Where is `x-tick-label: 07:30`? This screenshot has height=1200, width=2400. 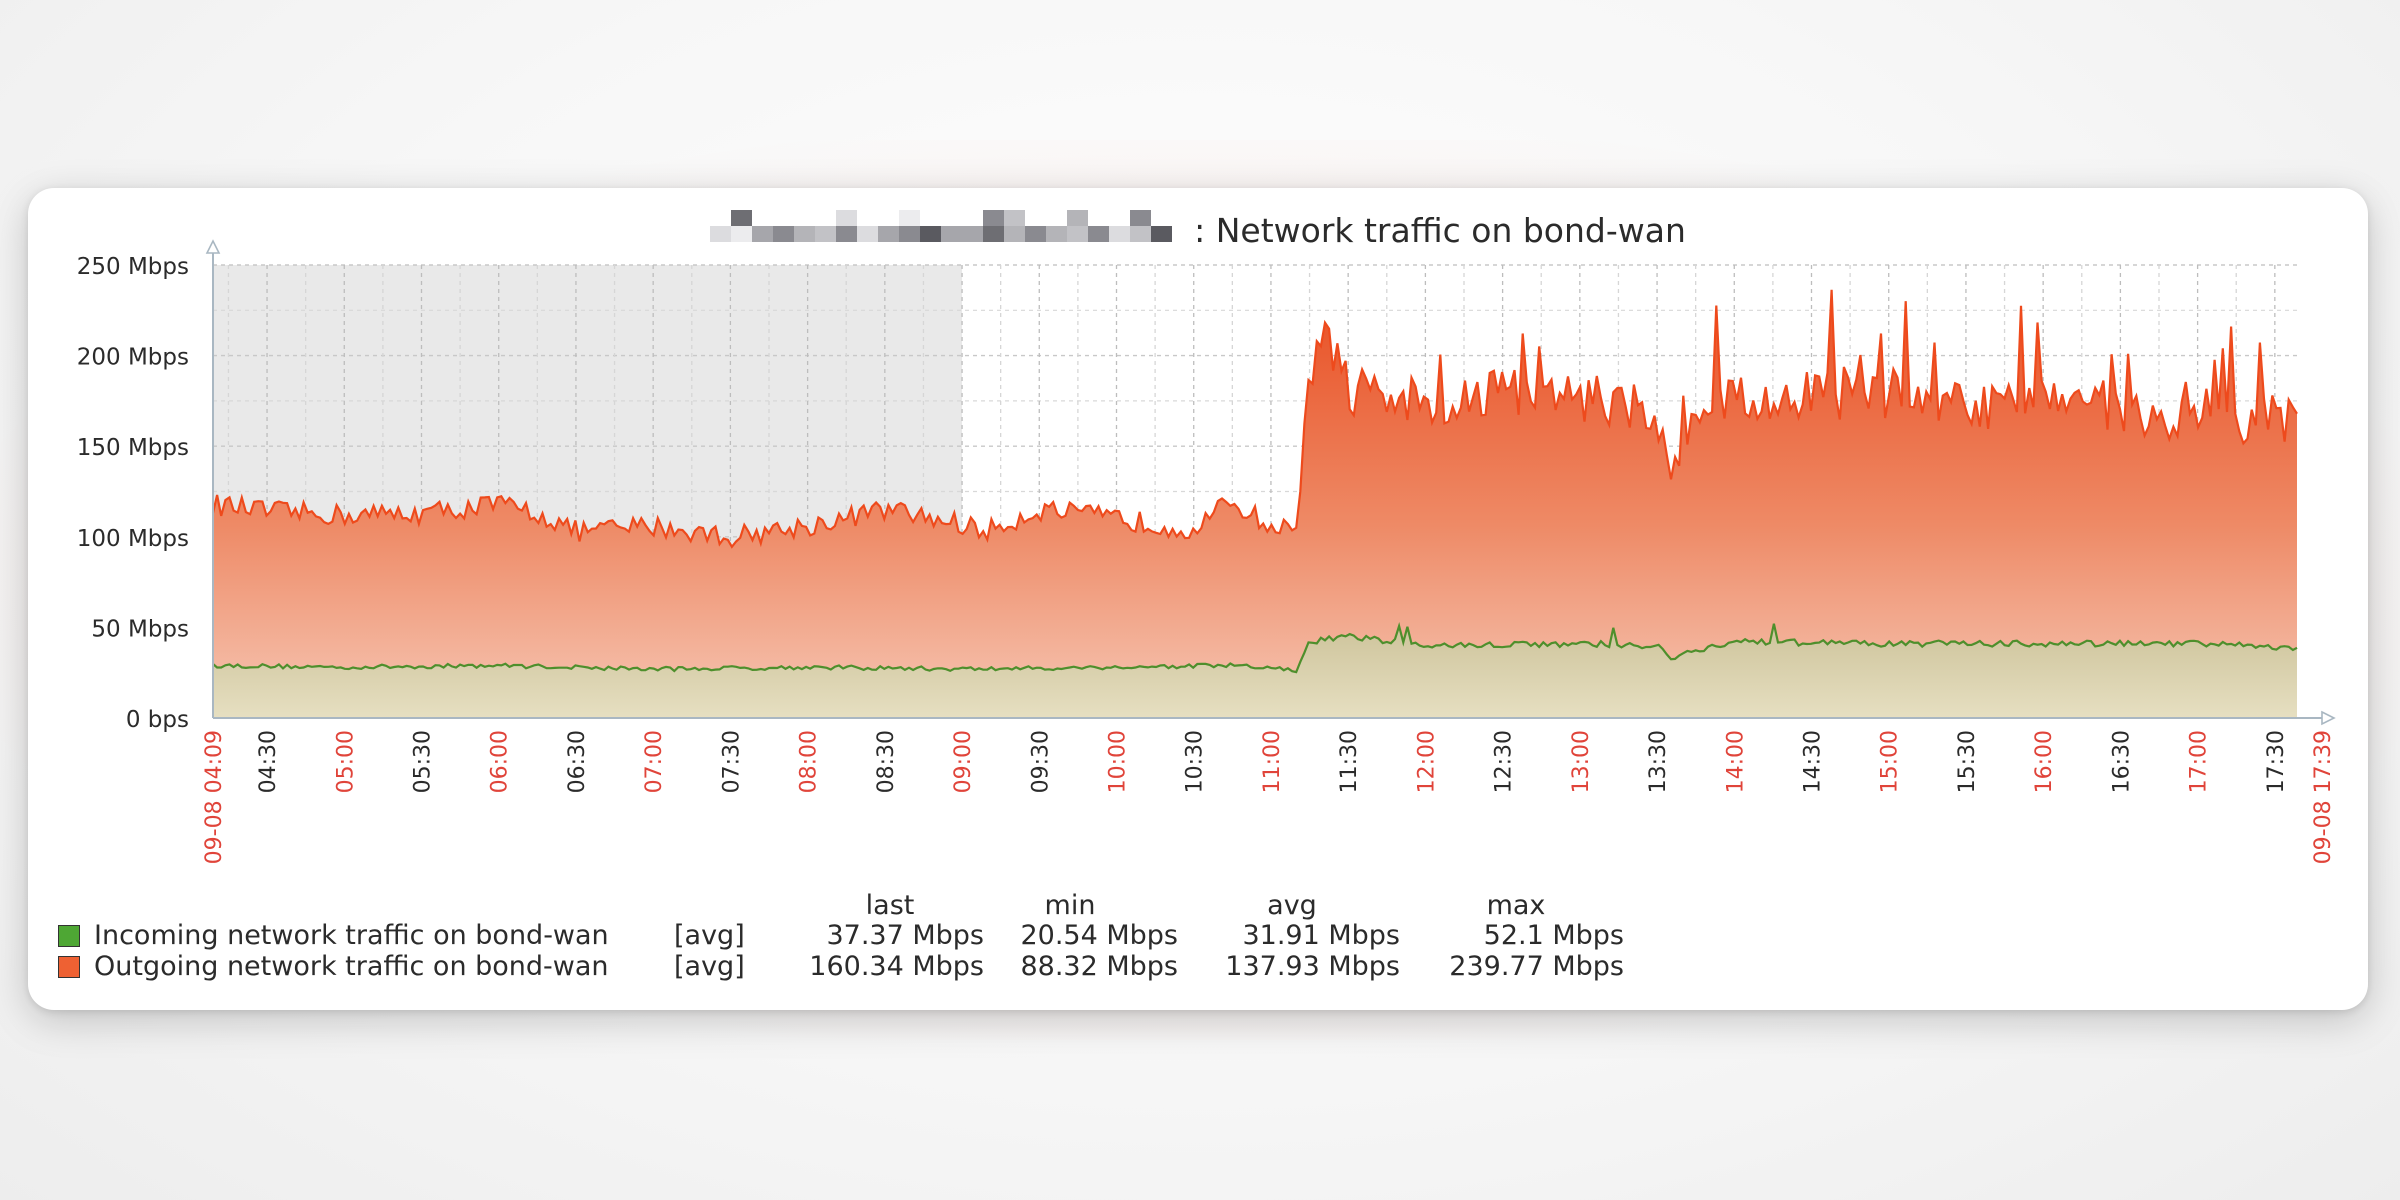 x-tick-label: 07:30 is located at coordinates (731, 761).